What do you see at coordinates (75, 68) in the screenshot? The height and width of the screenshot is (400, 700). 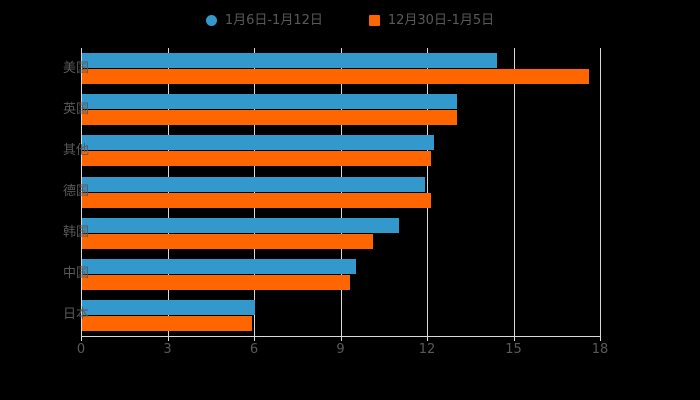 I see `y-axis-category-label: 美国` at bounding box center [75, 68].